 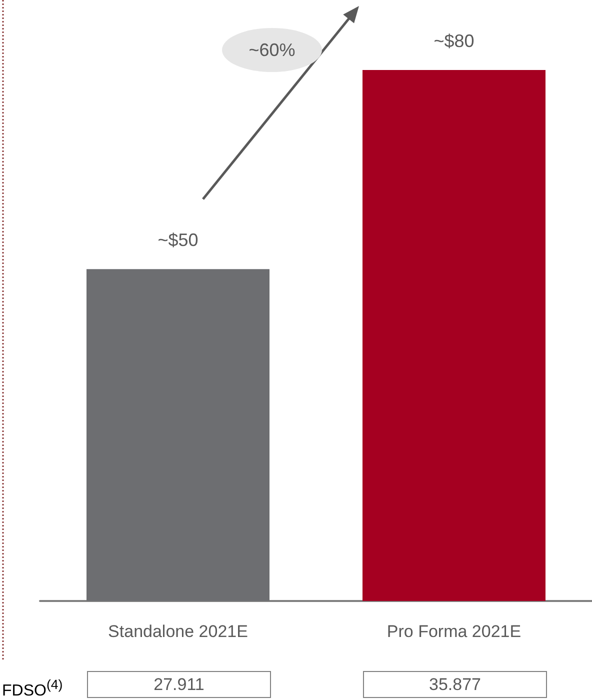 What do you see at coordinates (178, 240) in the screenshot?
I see `data-label: ~$50` at bounding box center [178, 240].